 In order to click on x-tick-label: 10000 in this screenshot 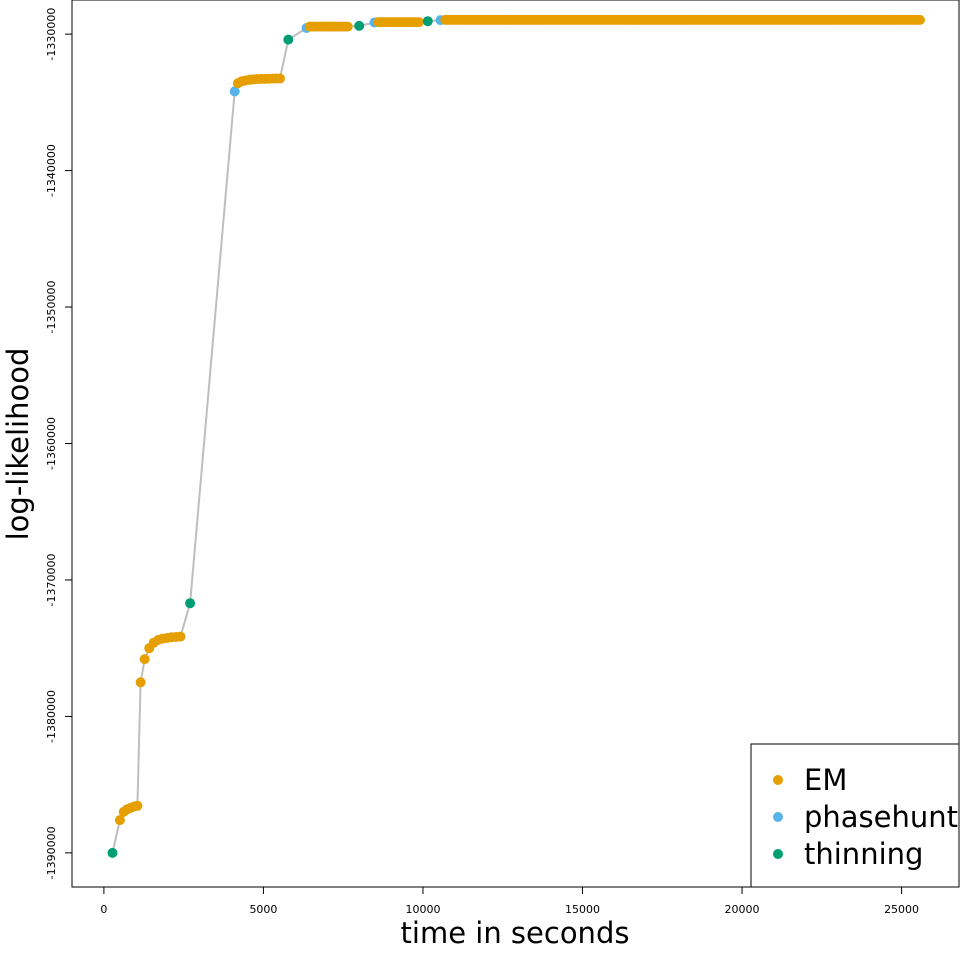, I will do `click(422, 909)`.